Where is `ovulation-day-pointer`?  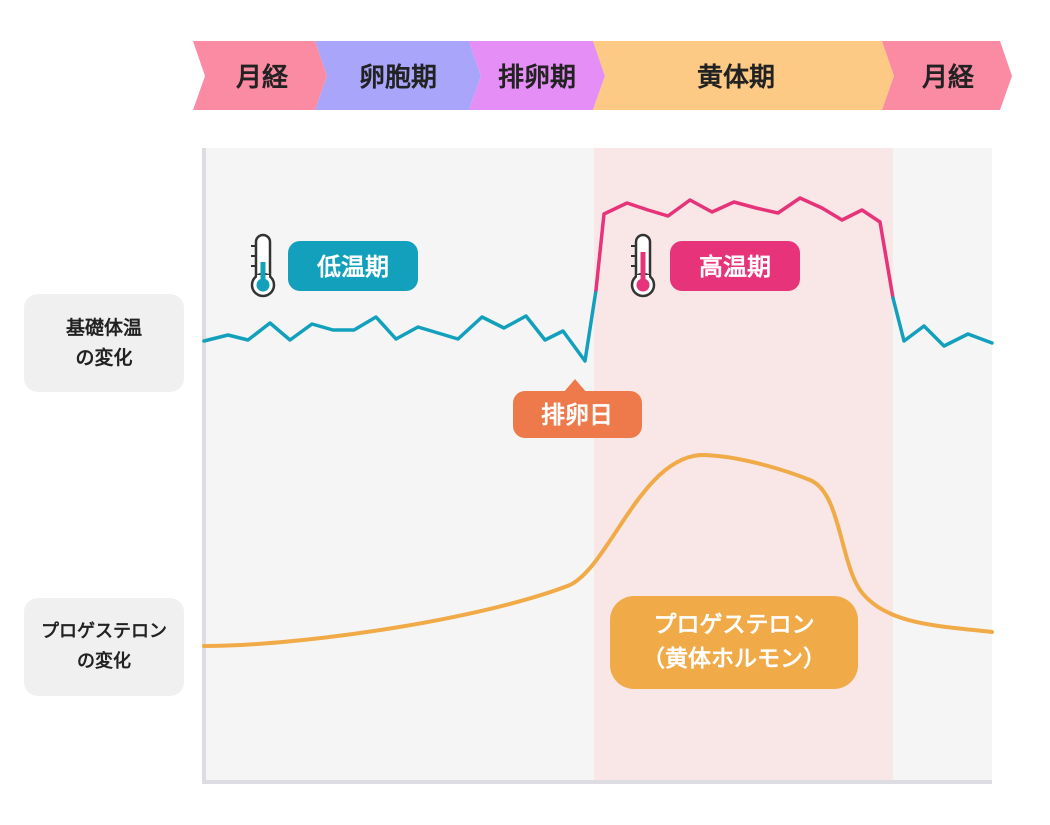 ovulation-day-pointer is located at coordinates (575, 386).